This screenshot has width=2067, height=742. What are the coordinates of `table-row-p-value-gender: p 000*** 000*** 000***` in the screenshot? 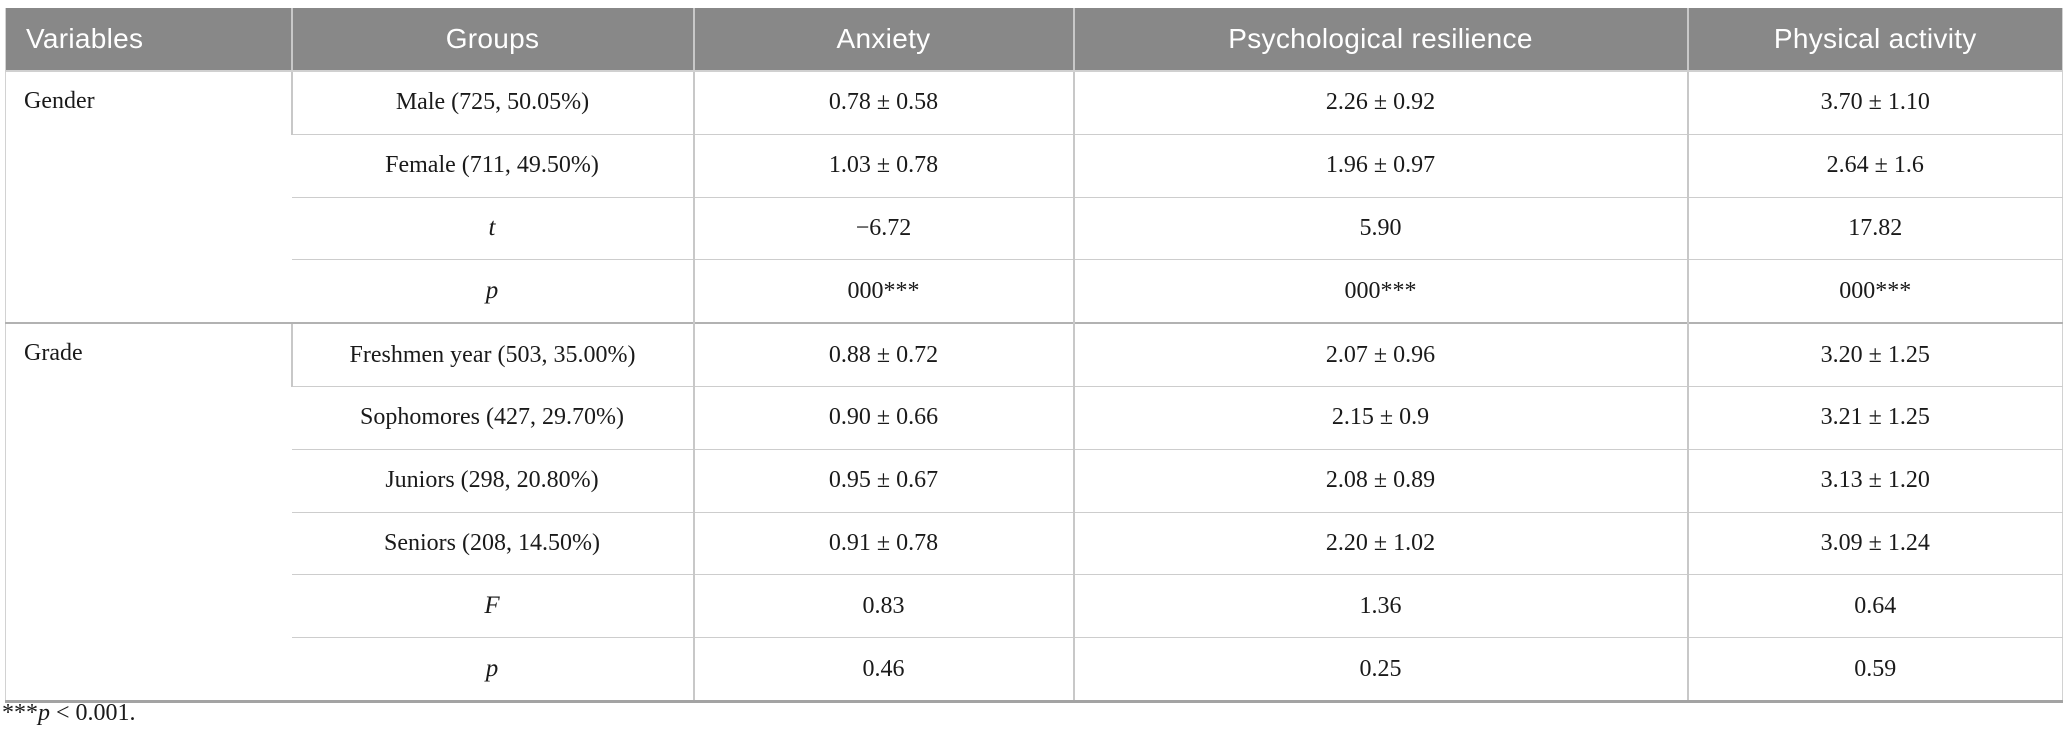 It's located at (1034, 291).